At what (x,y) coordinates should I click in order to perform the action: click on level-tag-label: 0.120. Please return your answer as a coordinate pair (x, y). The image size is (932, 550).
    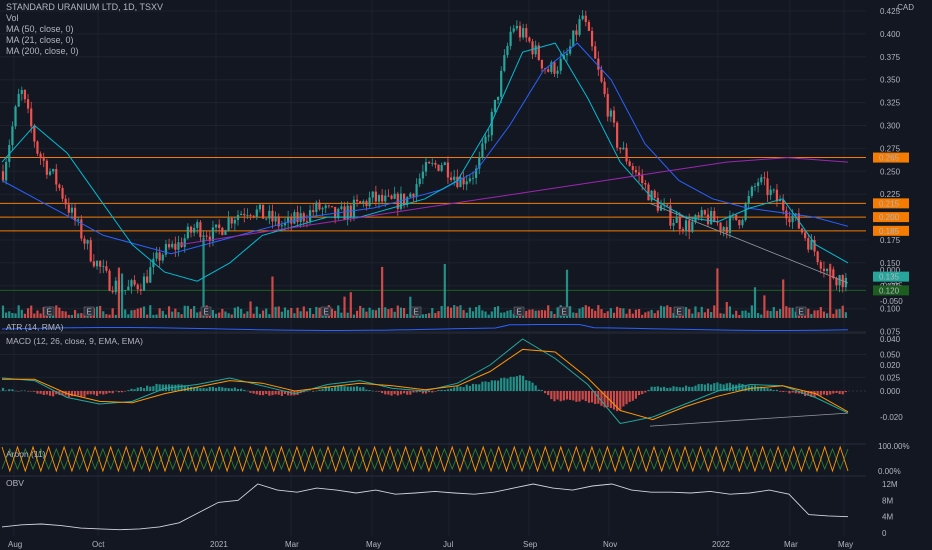
    Looking at the image, I should click on (889, 290).